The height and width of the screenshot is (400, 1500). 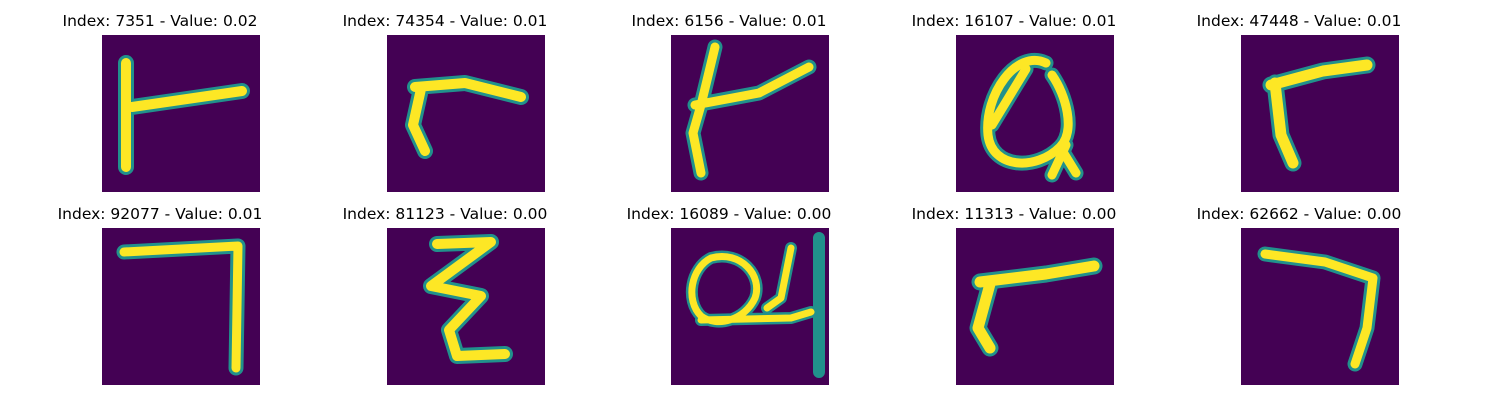 What do you see at coordinates (1014, 214) in the screenshot?
I see `panel-title: Index: 11313 - Value: 0.00` at bounding box center [1014, 214].